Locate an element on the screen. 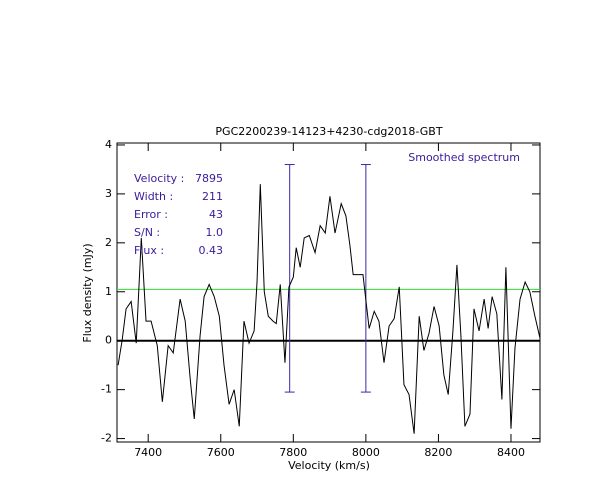  x-axis-label: Velocity (km/s) is located at coordinates (329, 465).